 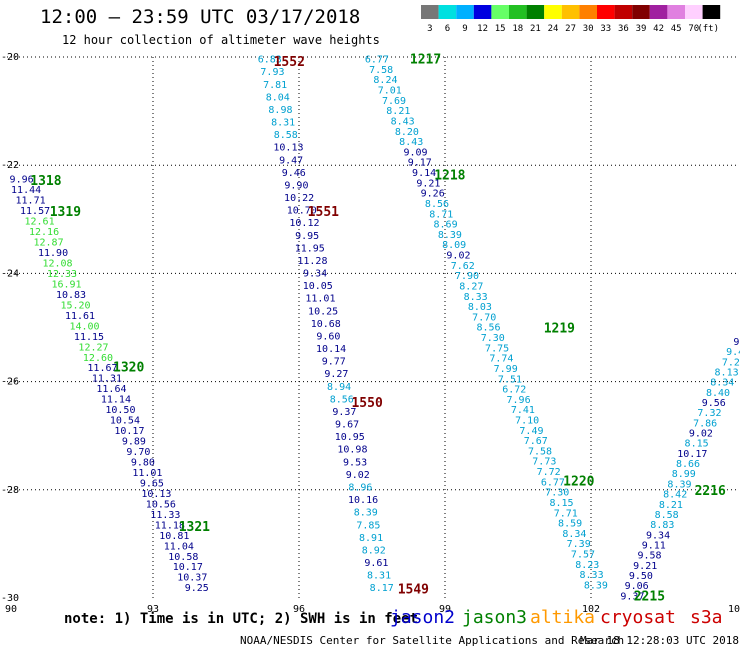 What do you see at coordinates (35, 211) in the screenshot?
I see `wave-height-value: 11.57` at bounding box center [35, 211].